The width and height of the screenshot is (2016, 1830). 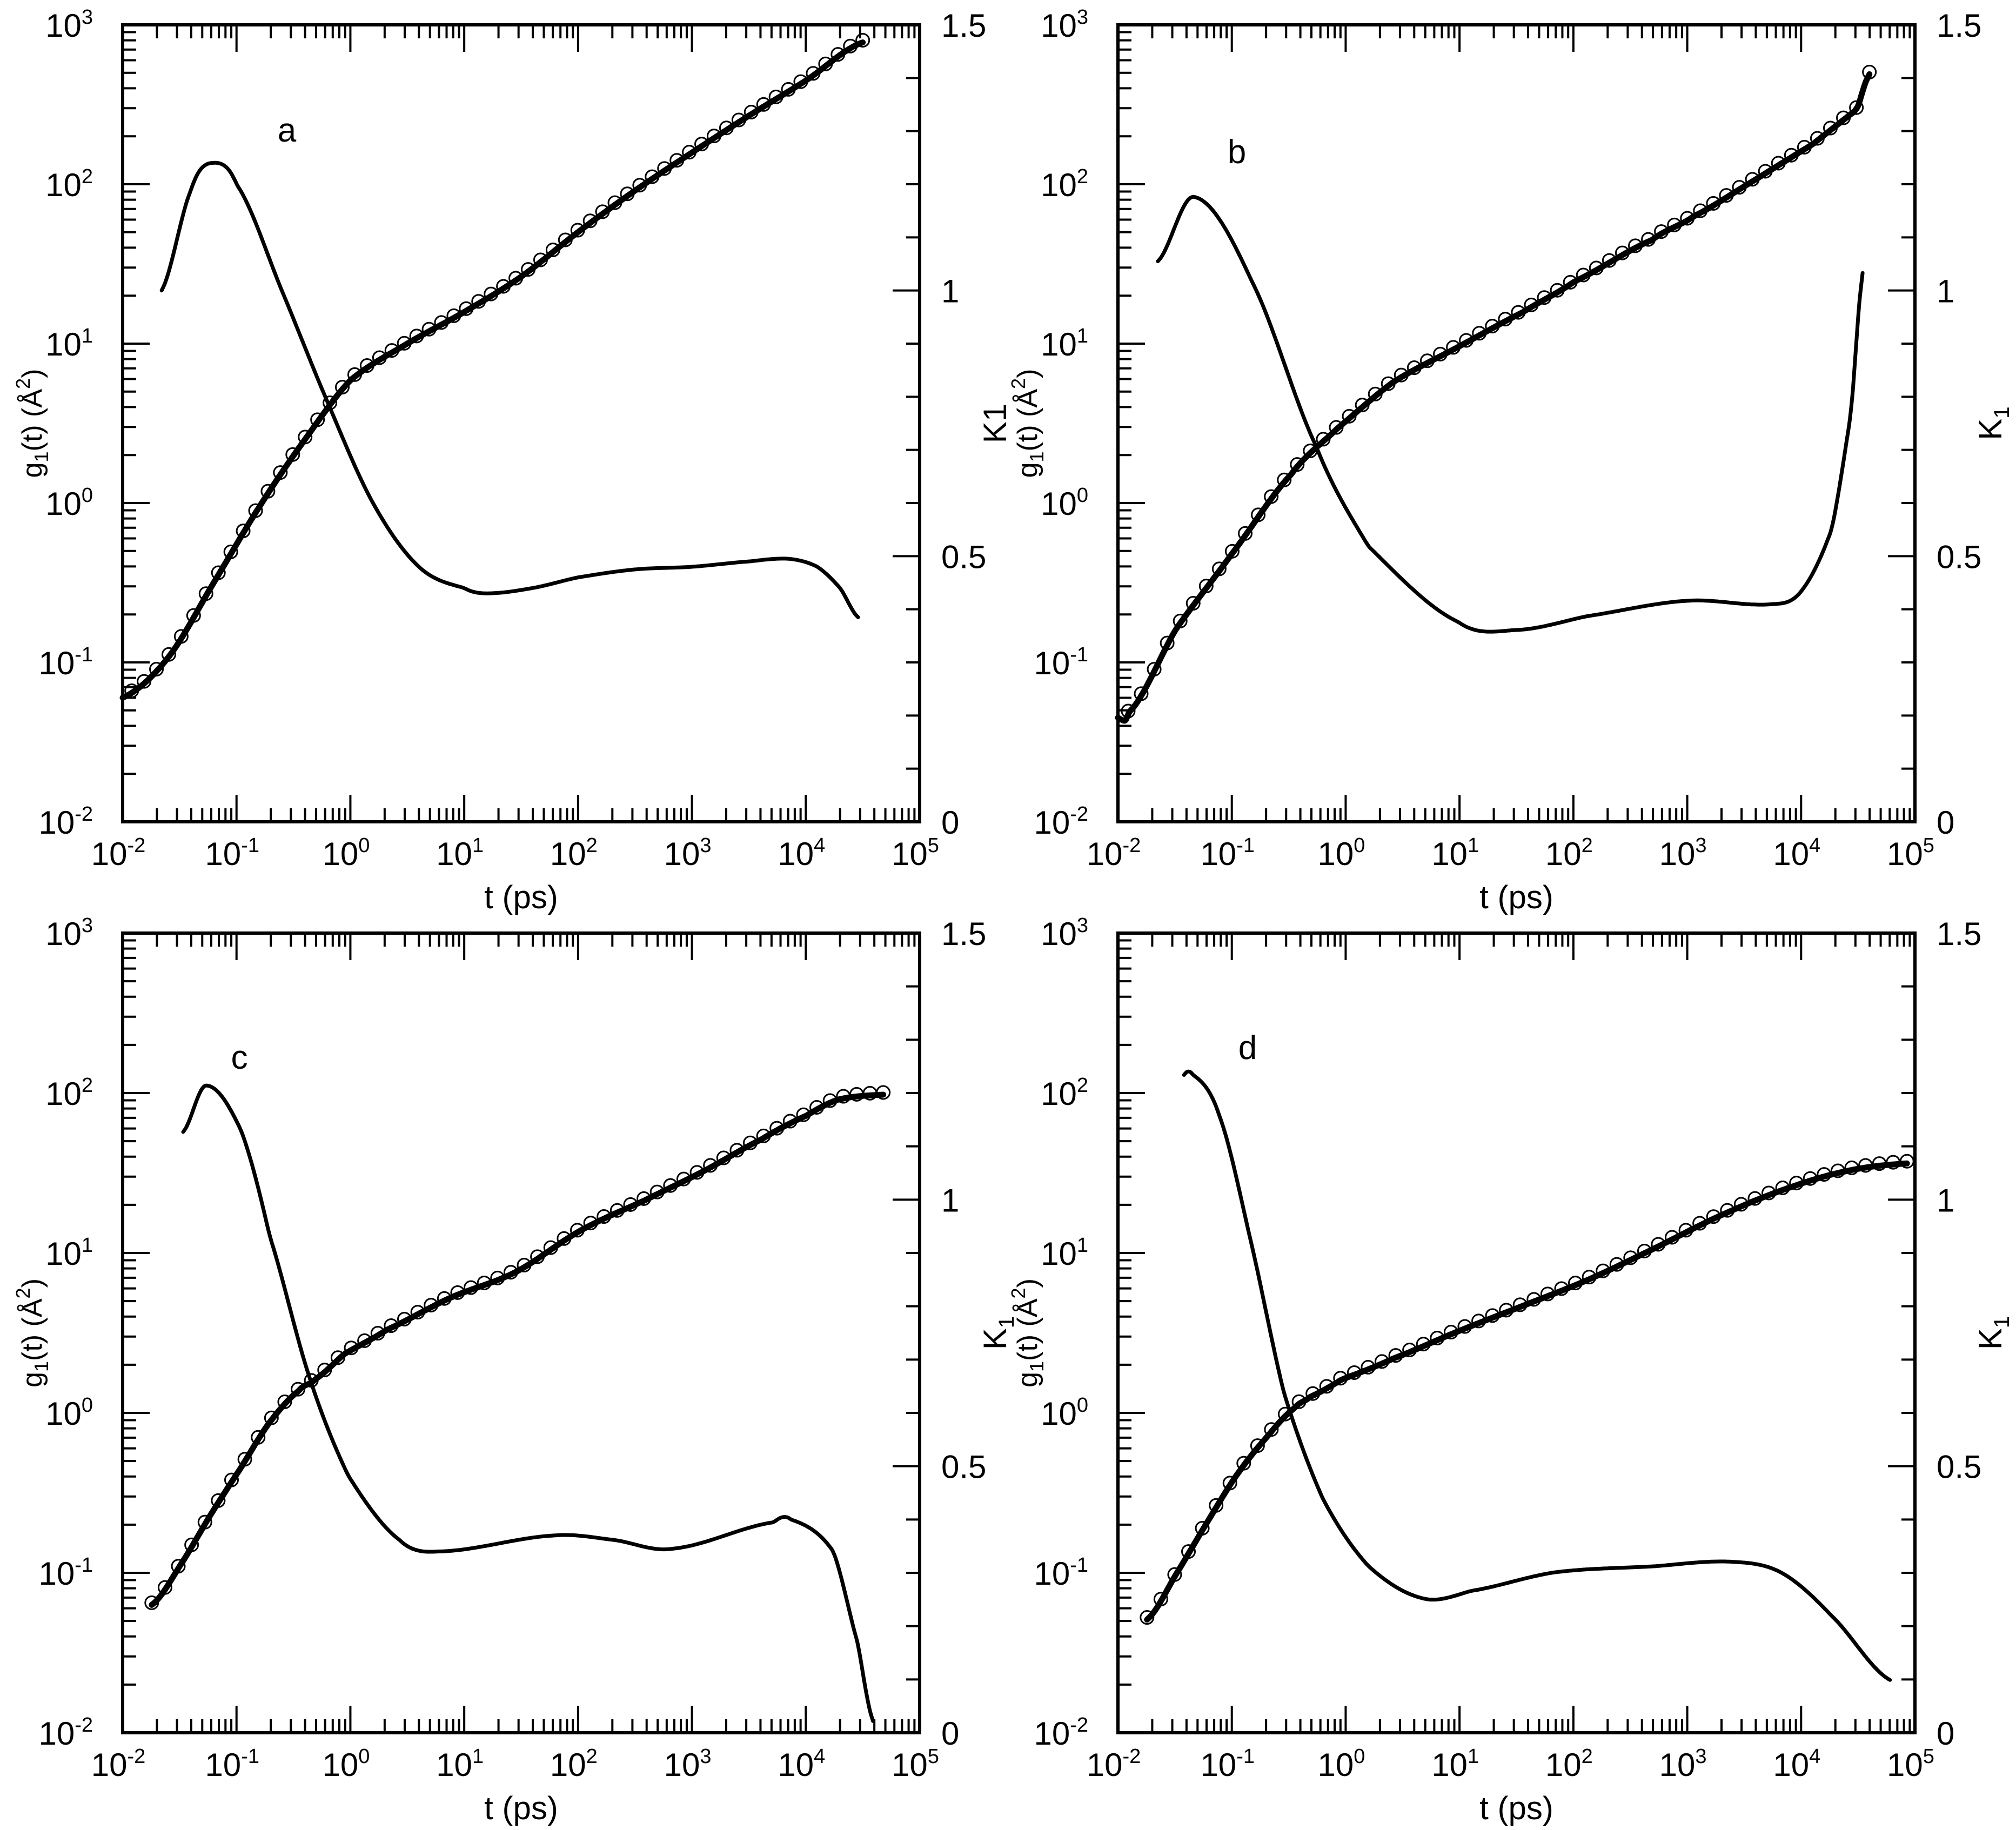 What do you see at coordinates (1945, 1200) in the screenshot?
I see `y2-tick-label: 1` at bounding box center [1945, 1200].